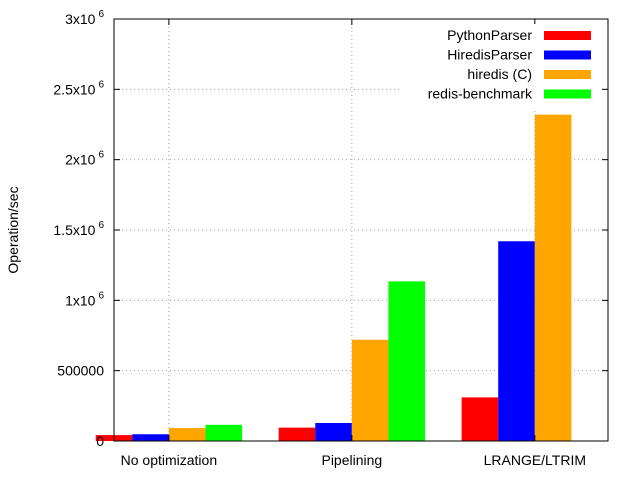 The image size is (640, 480). What do you see at coordinates (84, 299) in the screenshot?
I see `y-tick-label: 1x10 6` at bounding box center [84, 299].